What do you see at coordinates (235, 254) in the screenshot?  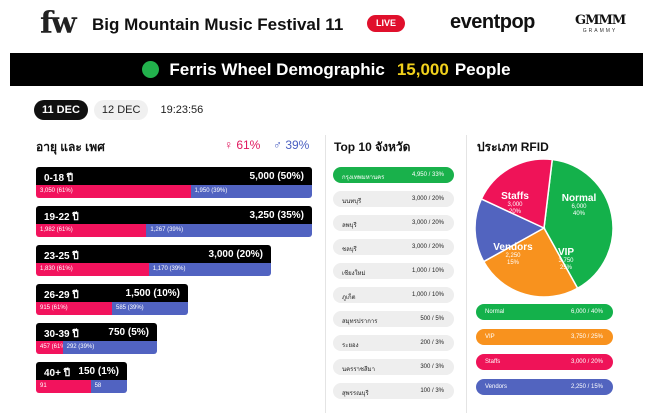 I see `age-range-value: 3,000 (20%)` at bounding box center [235, 254].